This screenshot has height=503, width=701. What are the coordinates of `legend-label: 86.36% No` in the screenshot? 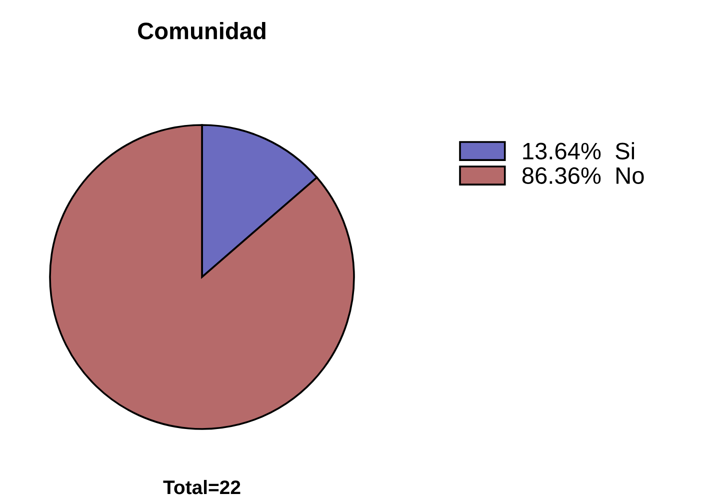 It's located at (583, 175).